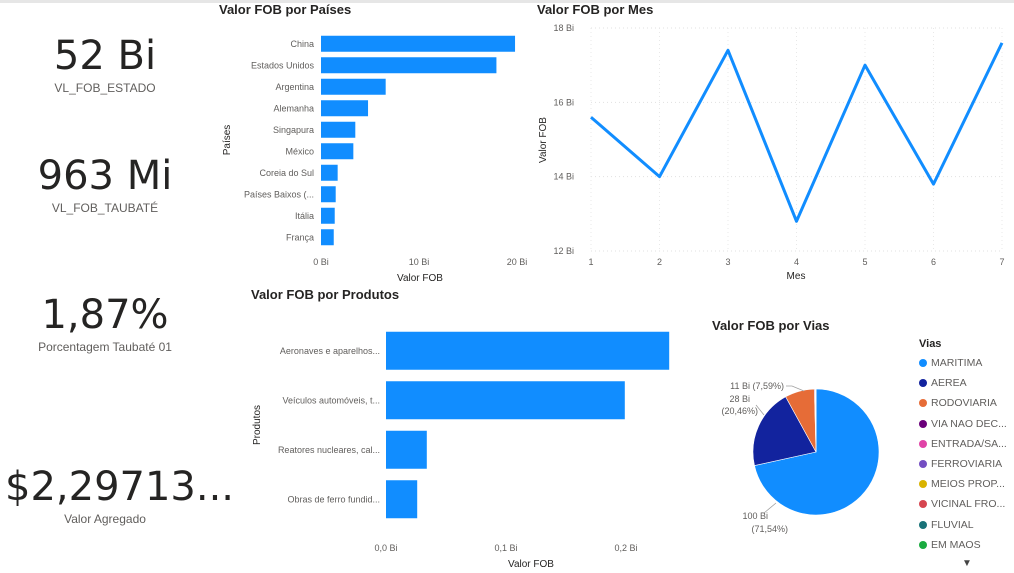 Image resolution: width=1014 pixels, height=573 pixels. Describe the element at coordinates (769, 529) in the screenshot. I see `data-label: (71,54%)` at that location.